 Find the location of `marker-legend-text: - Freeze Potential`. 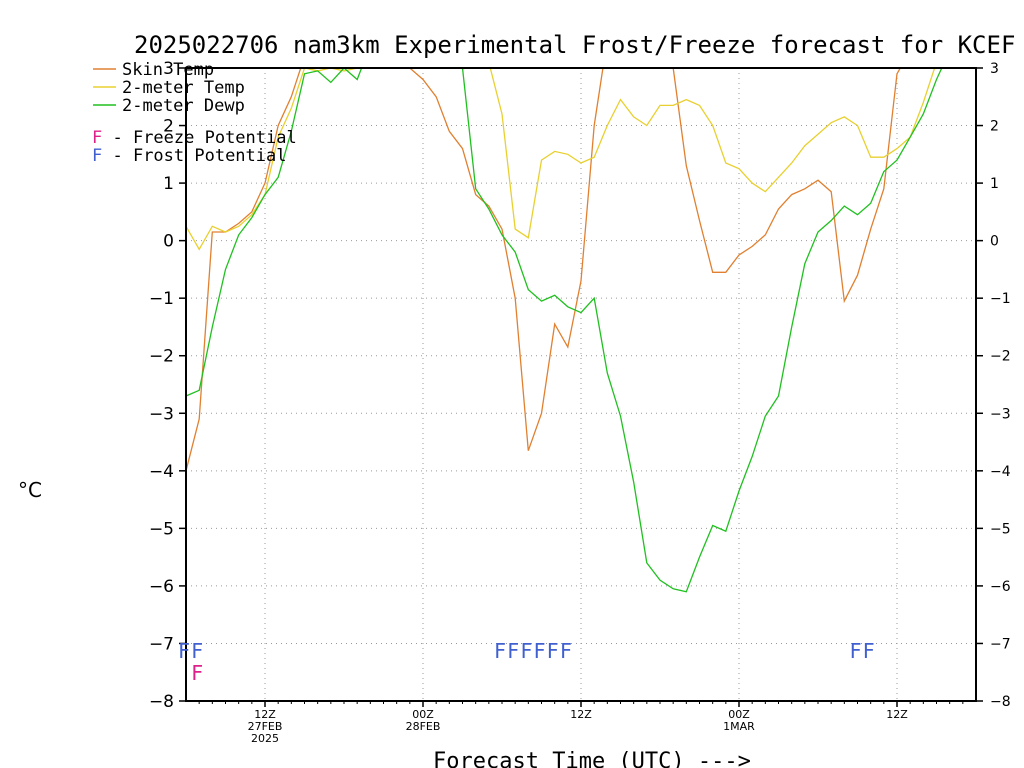

marker-legend-text: - Freeze Potential is located at coordinates (199, 138).